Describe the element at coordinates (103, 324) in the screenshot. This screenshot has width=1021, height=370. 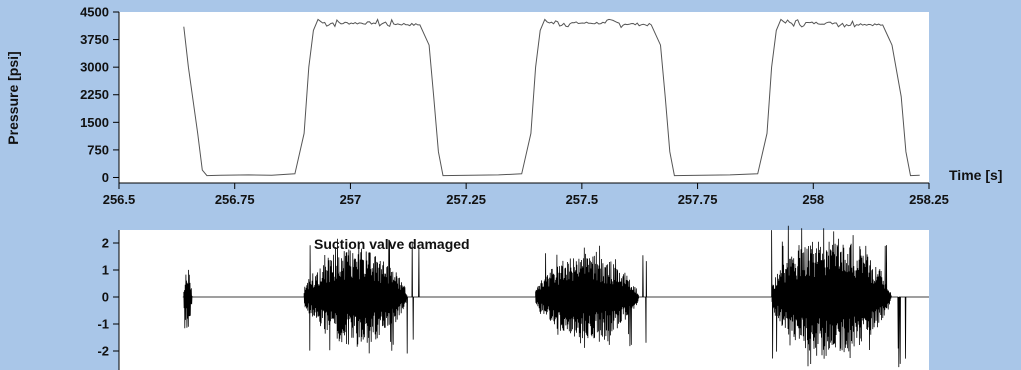
I see `vibration-y-tick-label: -1` at that location.